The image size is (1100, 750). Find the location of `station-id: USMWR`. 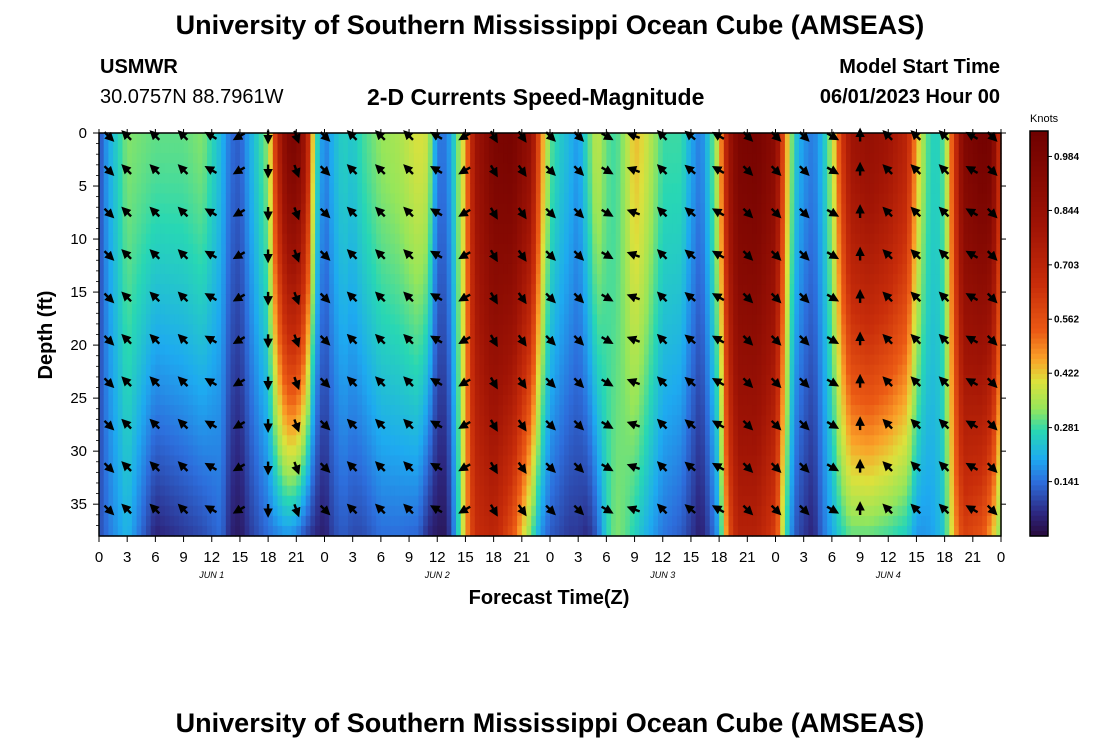

station-id: USMWR is located at coordinates (139, 67).